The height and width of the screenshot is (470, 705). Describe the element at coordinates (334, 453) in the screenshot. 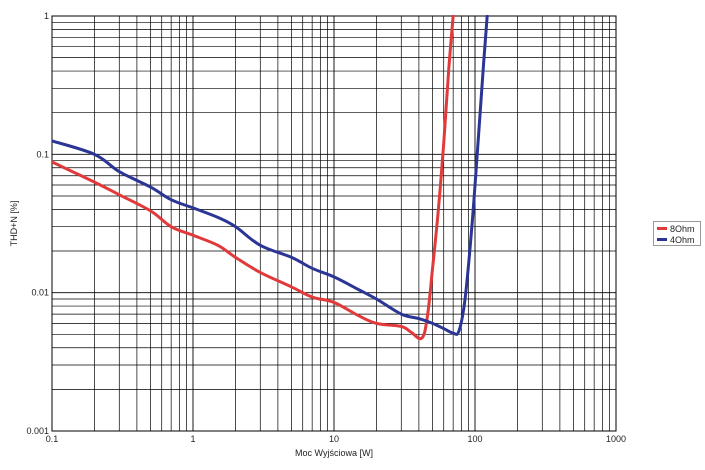

I see `x-axis-title: Moc Wyjściowa [W]` at that location.